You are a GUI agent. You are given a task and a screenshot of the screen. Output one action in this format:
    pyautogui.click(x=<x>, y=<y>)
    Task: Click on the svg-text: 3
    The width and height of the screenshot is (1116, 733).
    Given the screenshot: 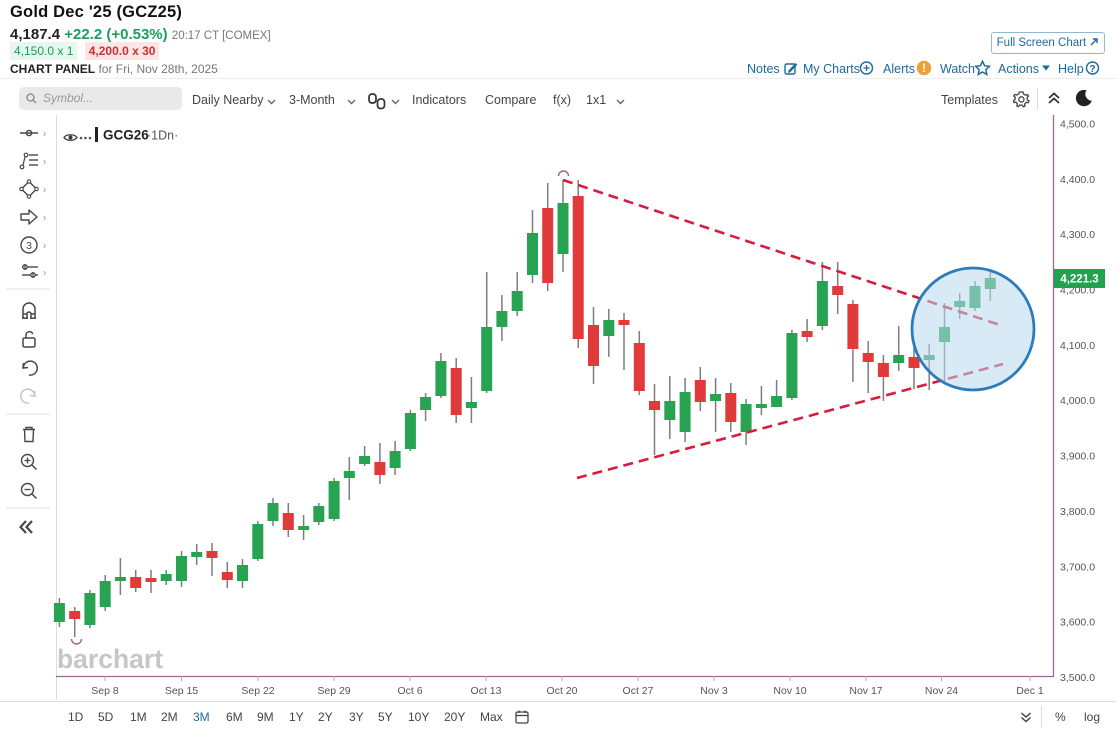 What is the action you would take?
    pyautogui.click(x=29, y=246)
    